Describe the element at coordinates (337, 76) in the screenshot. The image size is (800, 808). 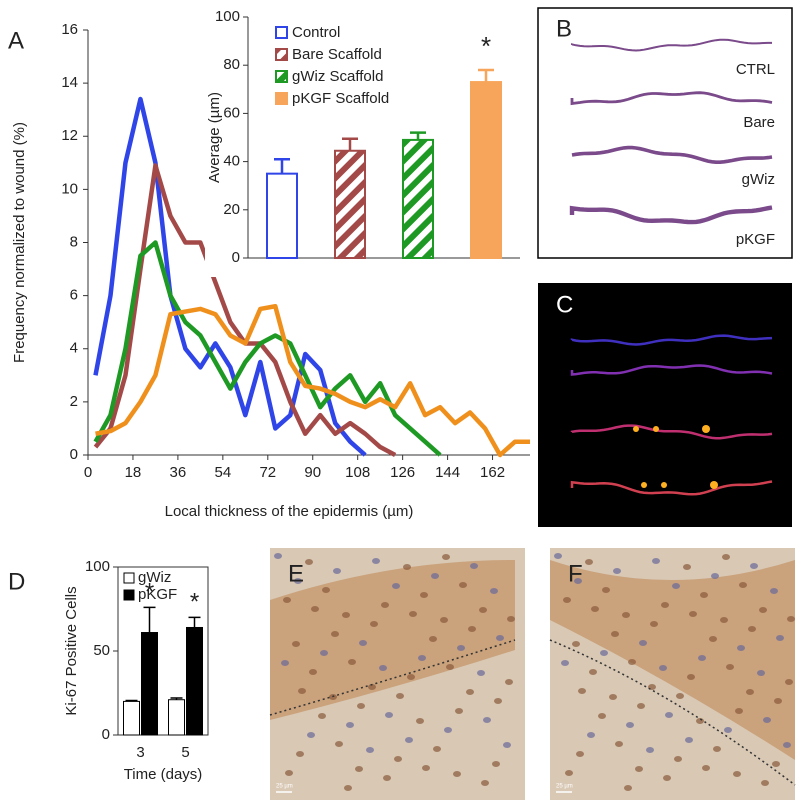
I see `legend-label: gWiz Scaffold` at that location.